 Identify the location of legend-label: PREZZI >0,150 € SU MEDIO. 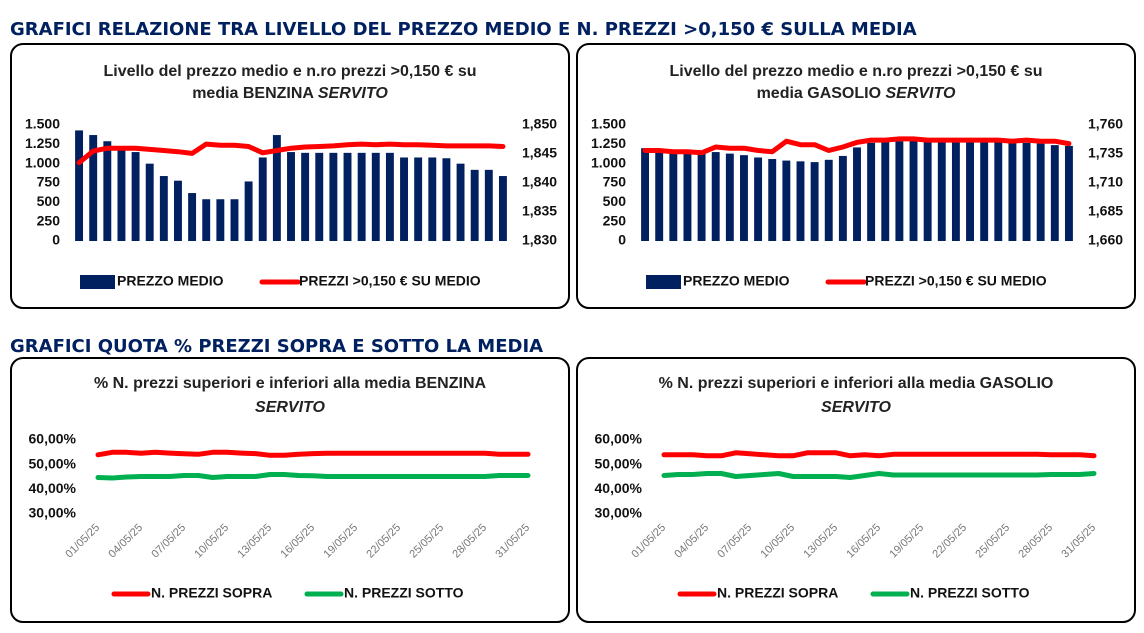
(956, 281).